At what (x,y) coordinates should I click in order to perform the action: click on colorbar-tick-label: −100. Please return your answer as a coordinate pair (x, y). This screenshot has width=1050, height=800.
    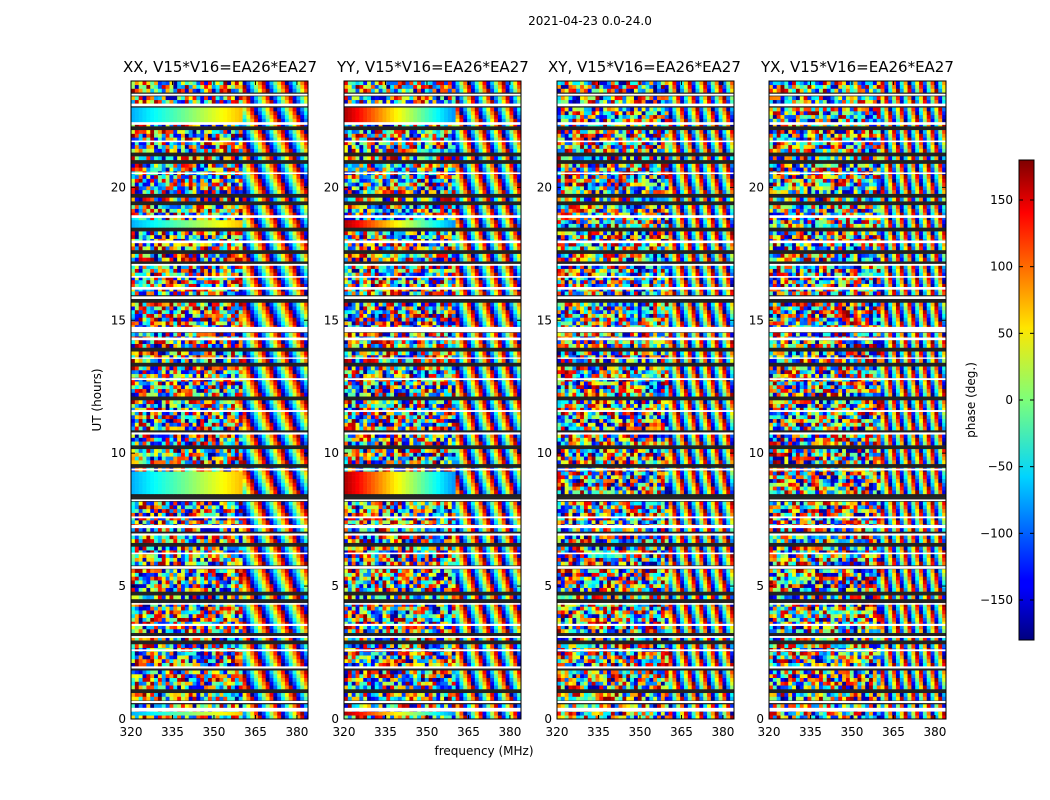
    Looking at the image, I should click on (996, 533).